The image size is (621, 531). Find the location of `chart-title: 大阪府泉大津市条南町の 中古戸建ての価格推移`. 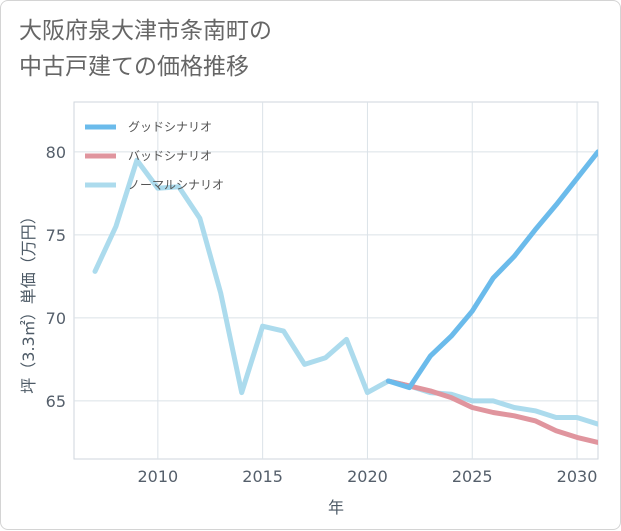

chart-title: 大阪府泉大津市条南町の 中古戸建ての価格推移 is located at coordinates (145, 49).